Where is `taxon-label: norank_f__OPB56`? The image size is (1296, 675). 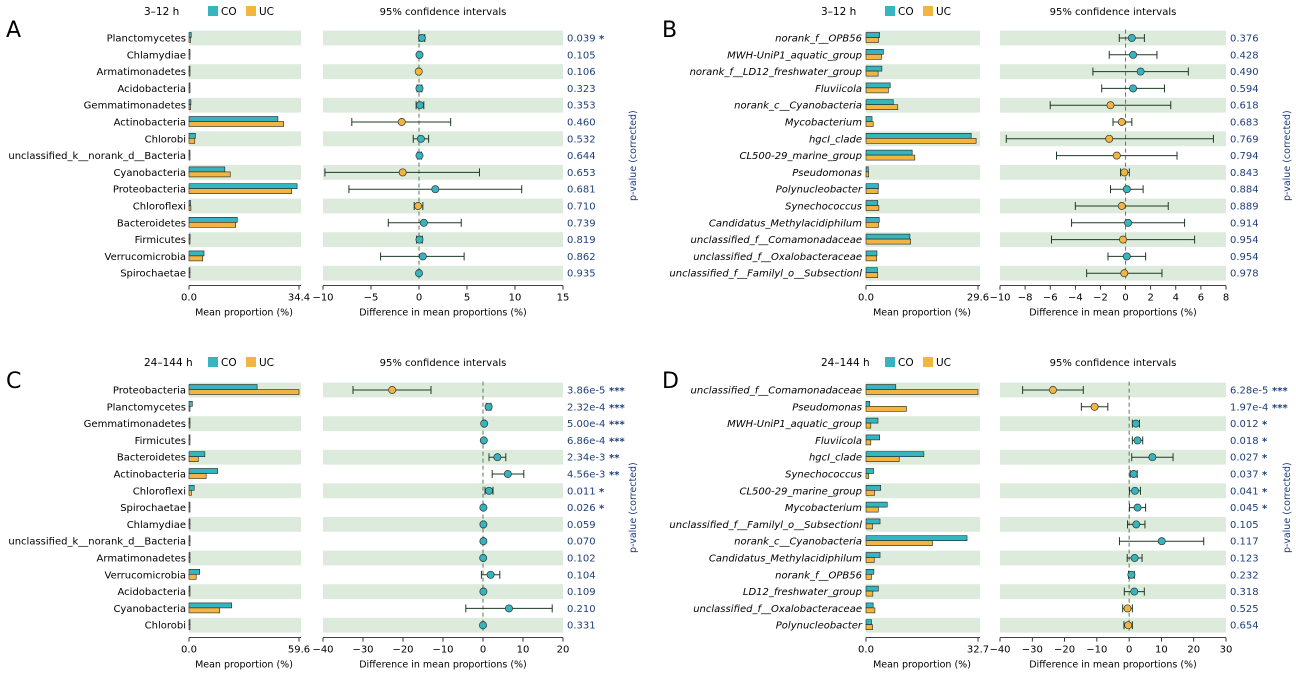
taxon-label: norank_f__OPB56 is located at coordinates (818, 575).